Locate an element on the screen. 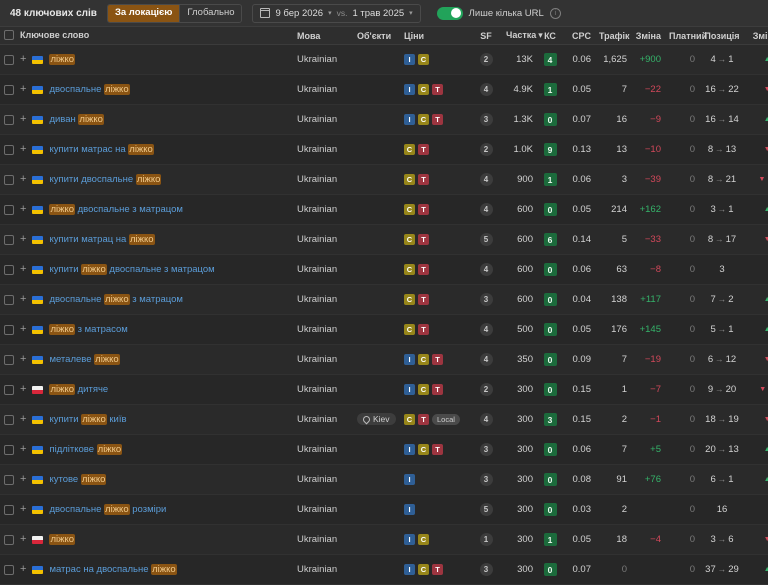 The image size is (768, 585). date-range-picker: 9 бер 2026 ▾ vs. 1 трав 2025 ▾ is located at coordinates (336, 13).